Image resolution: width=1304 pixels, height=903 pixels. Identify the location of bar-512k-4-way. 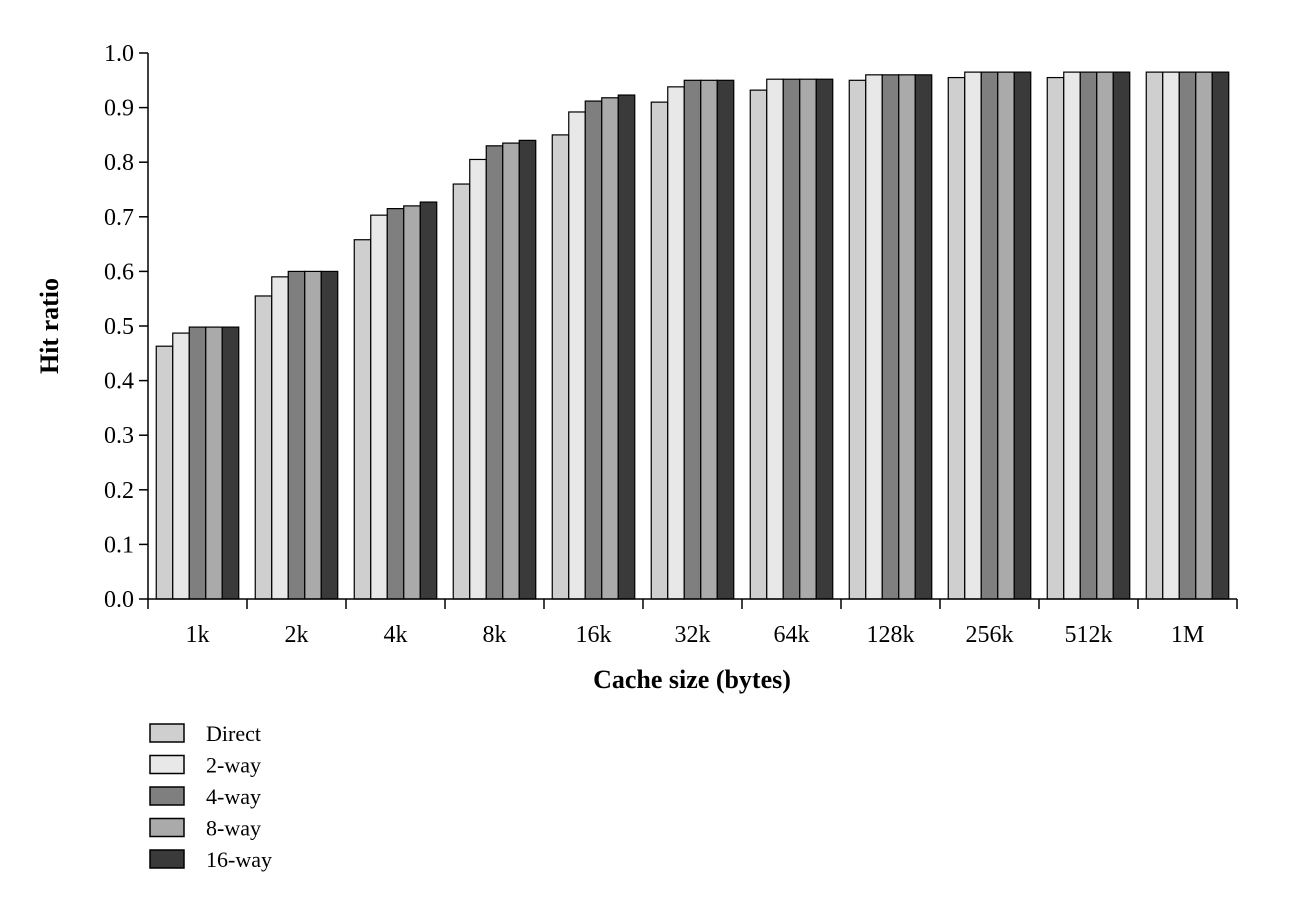
(1088, 335).